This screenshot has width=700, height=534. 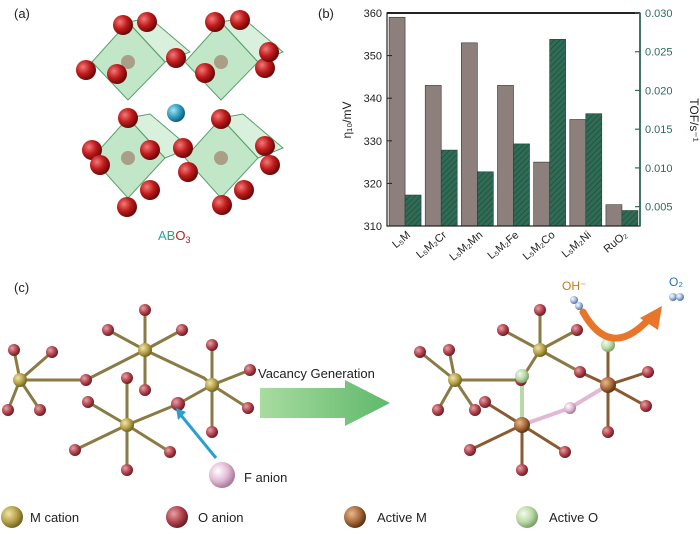 What do you see at coordinates (21, 287) in the screenshot?
I see `panel-c-label: (c)` at bounding box center [21, 287].